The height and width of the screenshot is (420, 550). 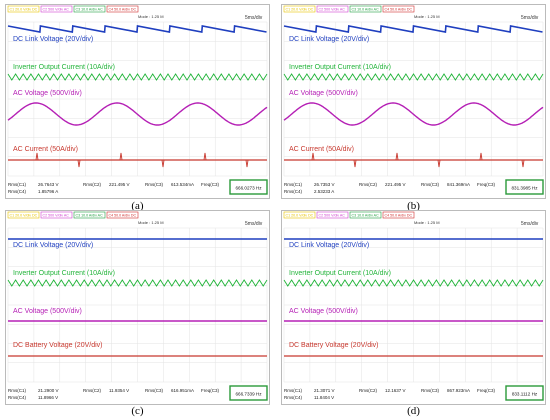 I want to click on readout-rms-c3-value: 841.369mA, so click(x=458, y=184).